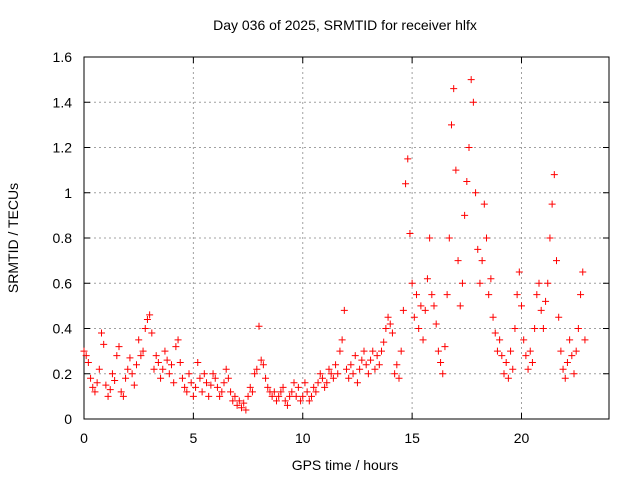 The width and height of the screenshot is (640, 480). Describe the element at coordinates (68, 193) in the screenshot. I see `y-tick-label: 1` at that location.